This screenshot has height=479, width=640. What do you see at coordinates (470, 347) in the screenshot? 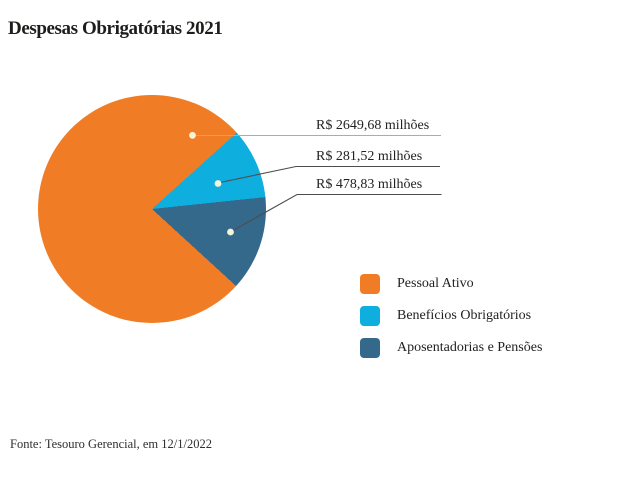
I see `legend-label-aposentadorias-pensoes: Aposentadorias e Pensões` at bounding box center [470, 347].